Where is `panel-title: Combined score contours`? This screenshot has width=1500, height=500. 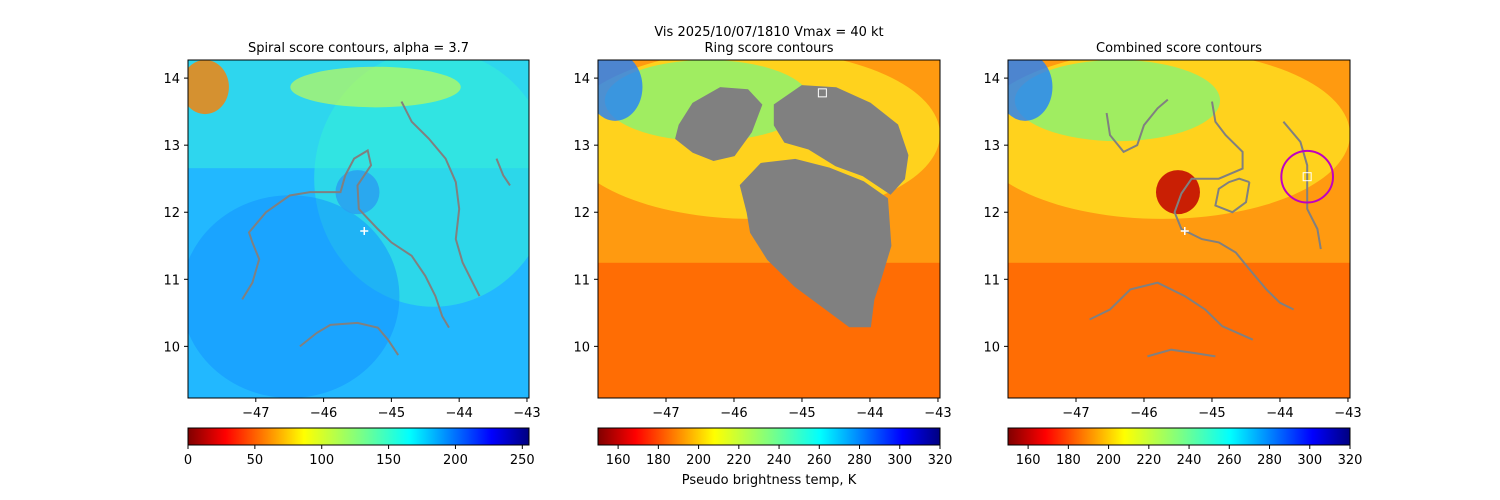
panel-title: Combined score contours is located at coordinates (1179, 48).